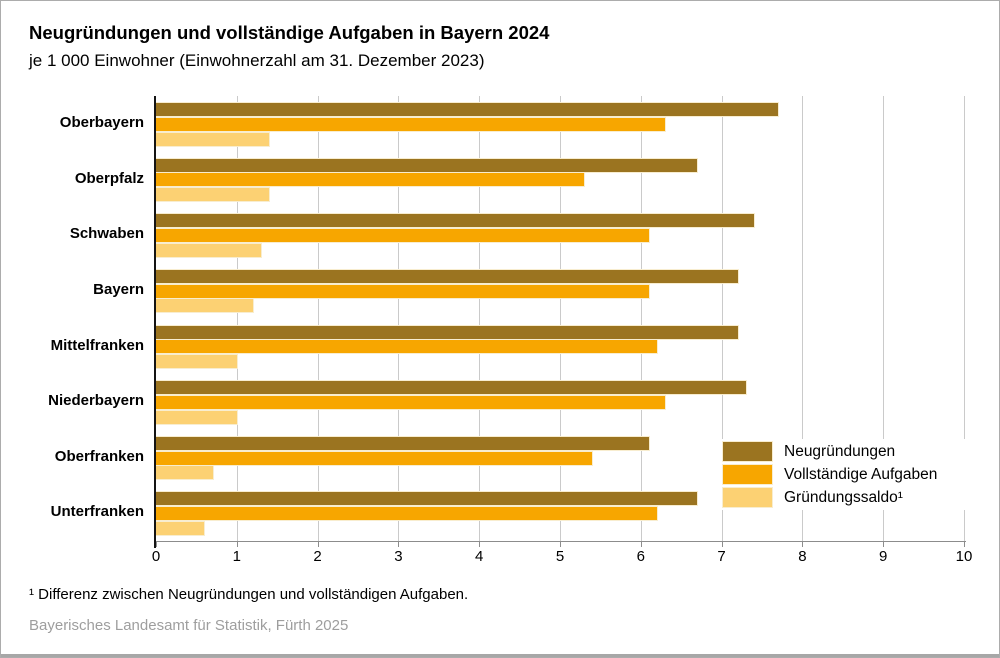 The width and height of the screenshot is (1000, 658). Describe the element at coordinates (802, 556) in the screenshot. I see `x-axis-tick-label: 8` at that location.